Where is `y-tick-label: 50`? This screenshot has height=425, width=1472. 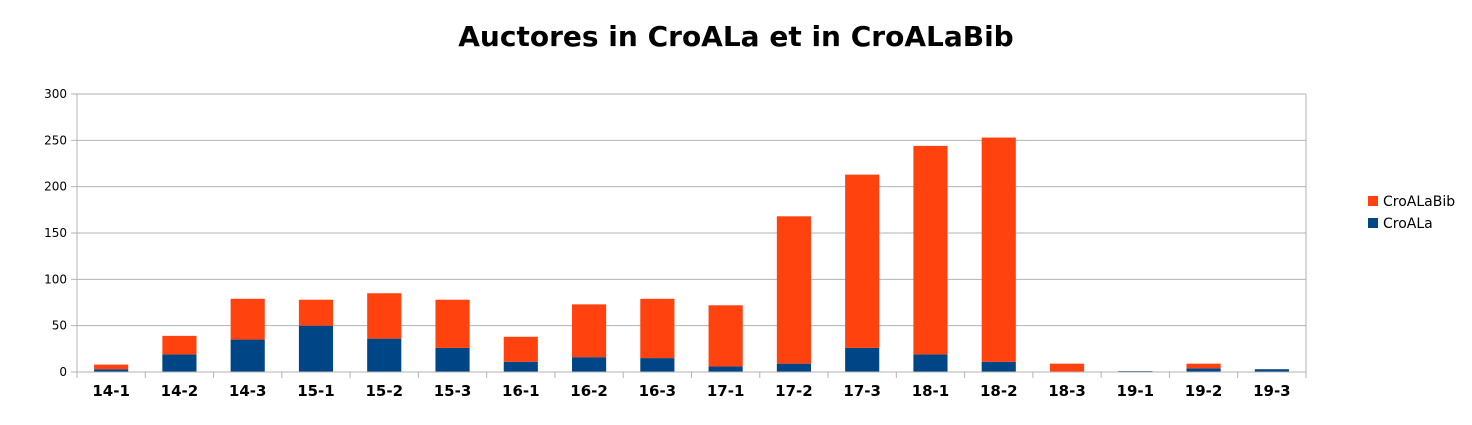 y-tick-label: 50 is located at coordinates (59, 326).